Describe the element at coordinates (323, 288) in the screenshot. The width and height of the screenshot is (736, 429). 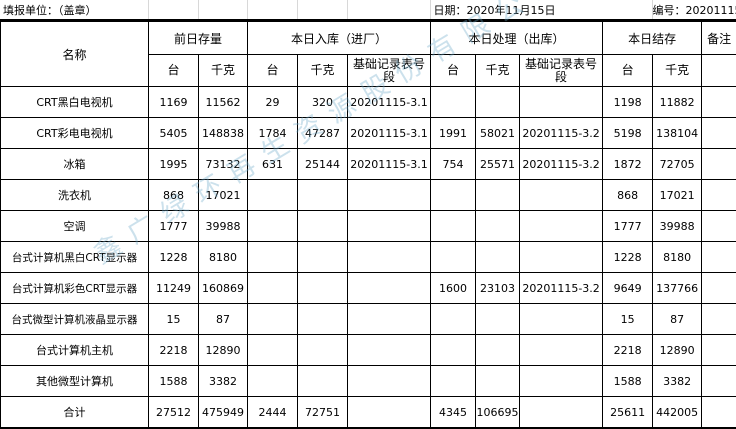
I see `cell-in-kg` at that location.